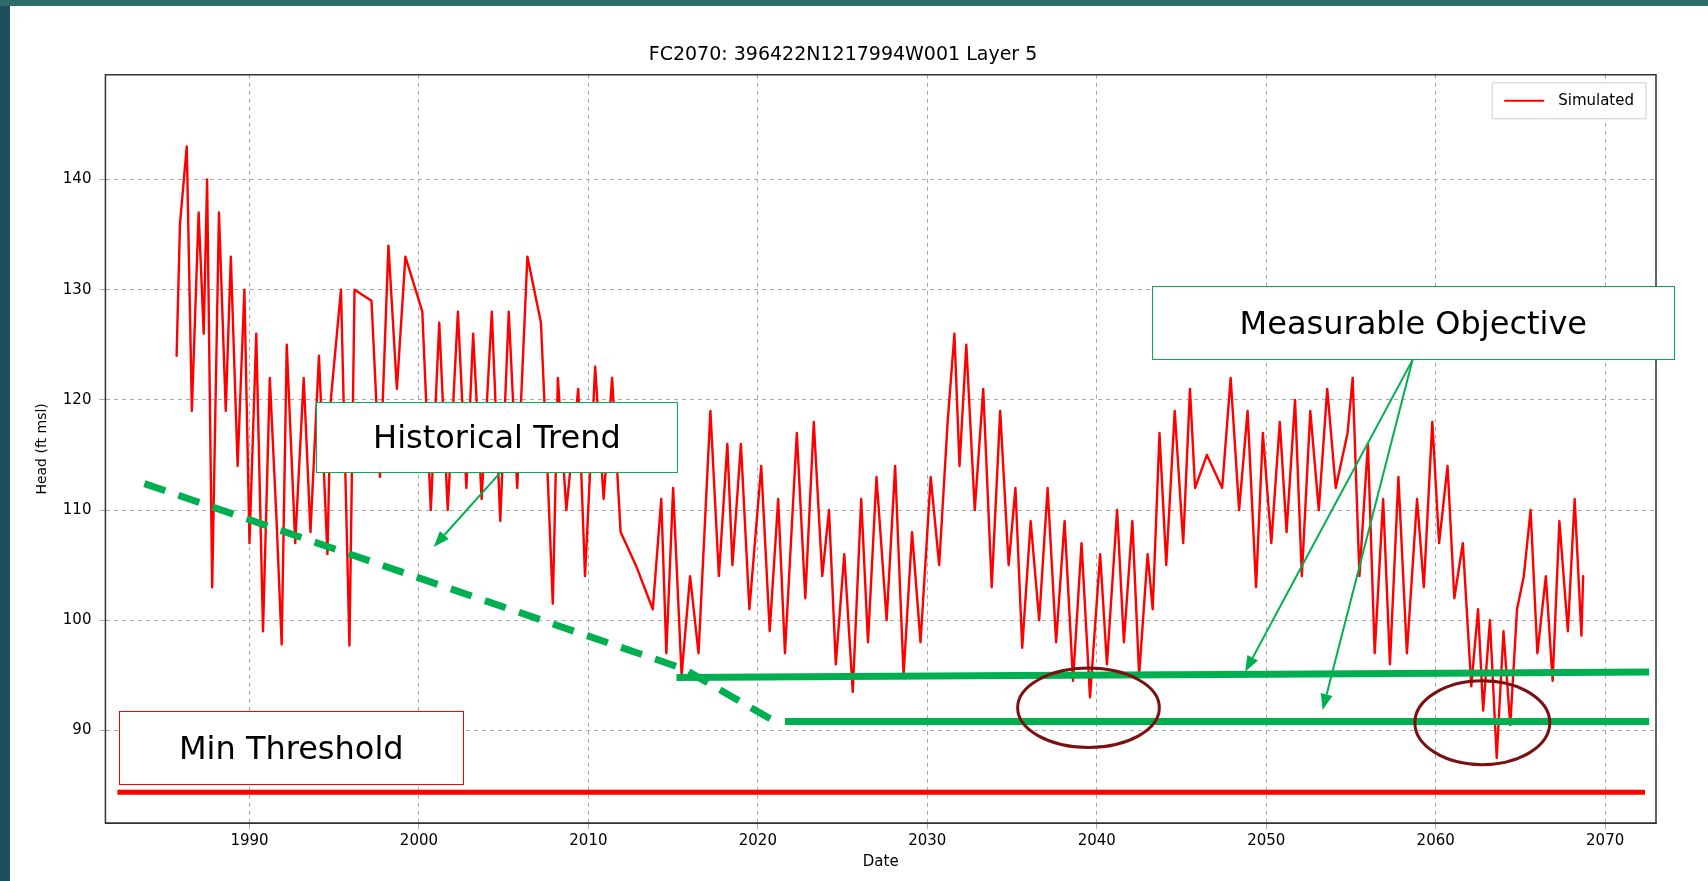 The width and height of the screenshot is (1708, 881). Describe the element at coordinates (77, 619) in the screenshot. I see `y-tick-label: 100` at that location.